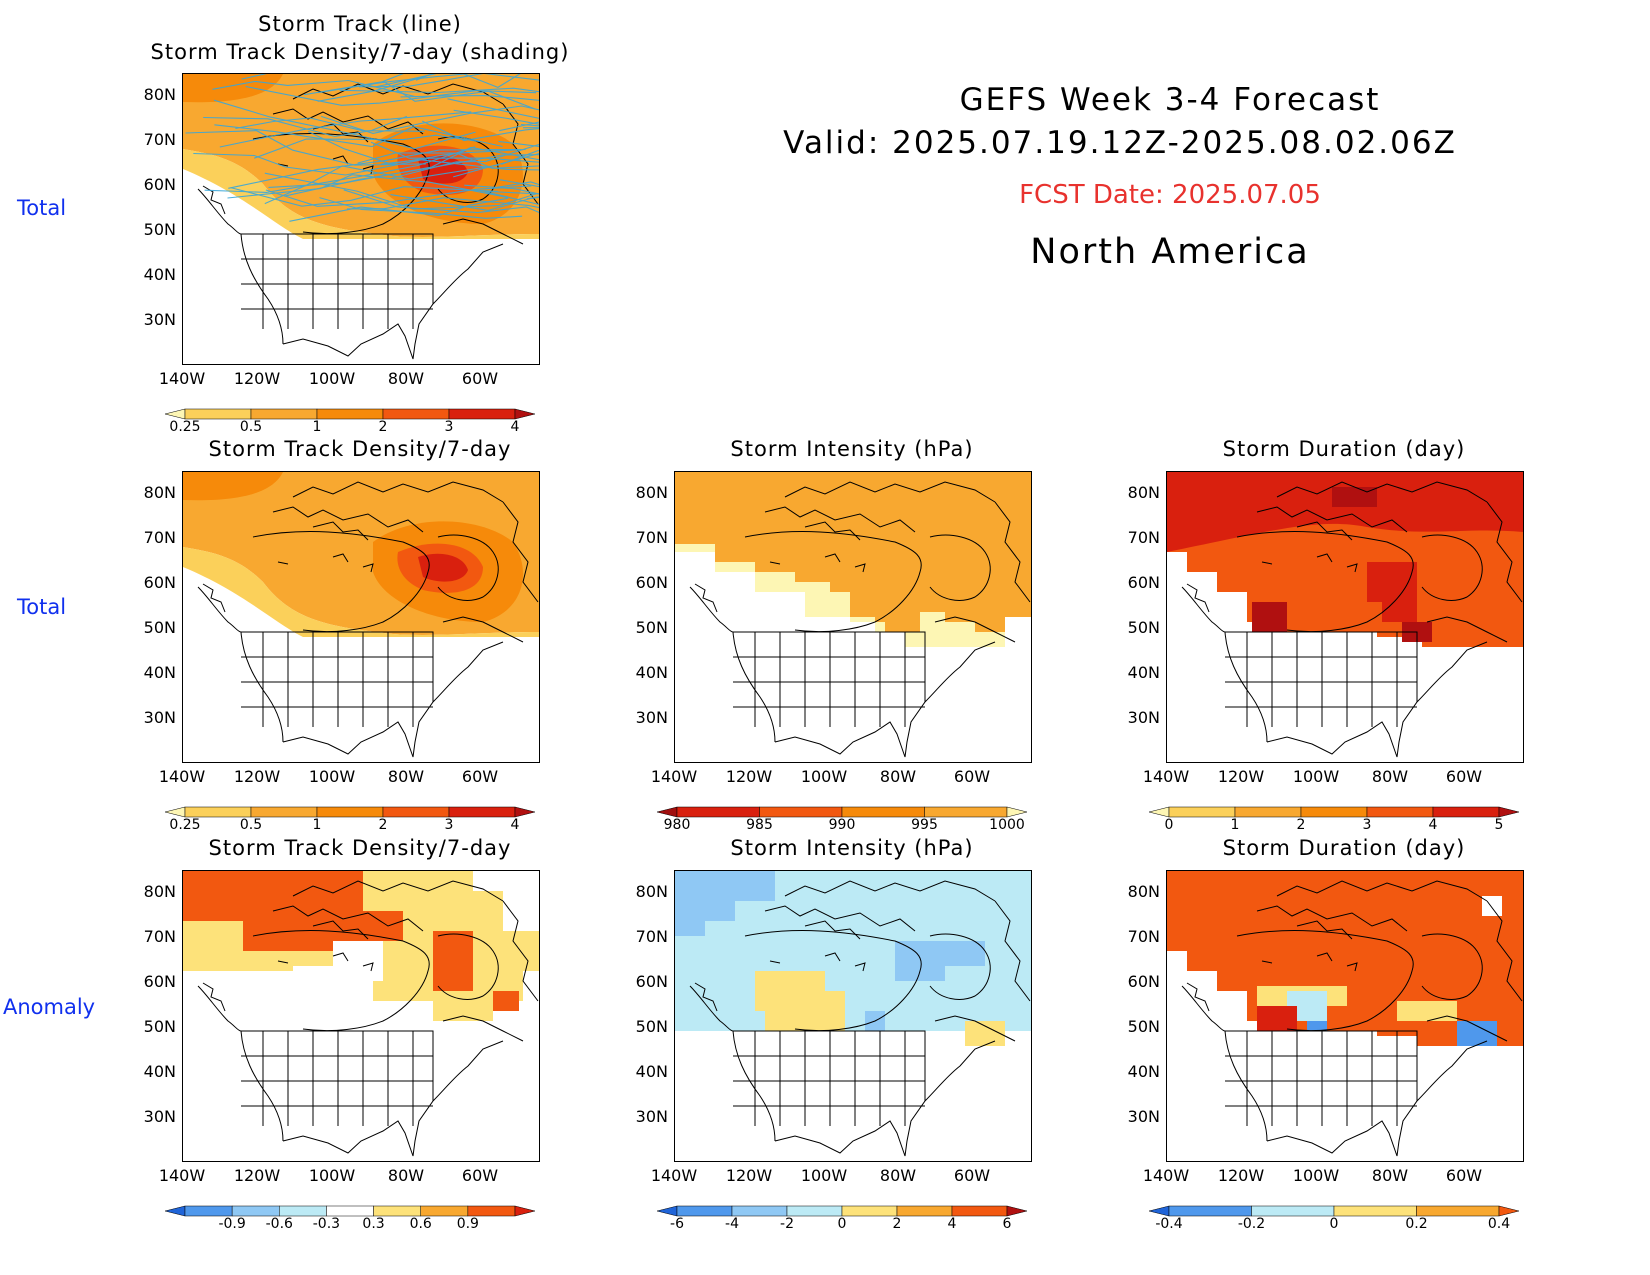  Describe the element at coordinates (853, 1016) in the screenshot. I see `map-intensity_anom` at that location.